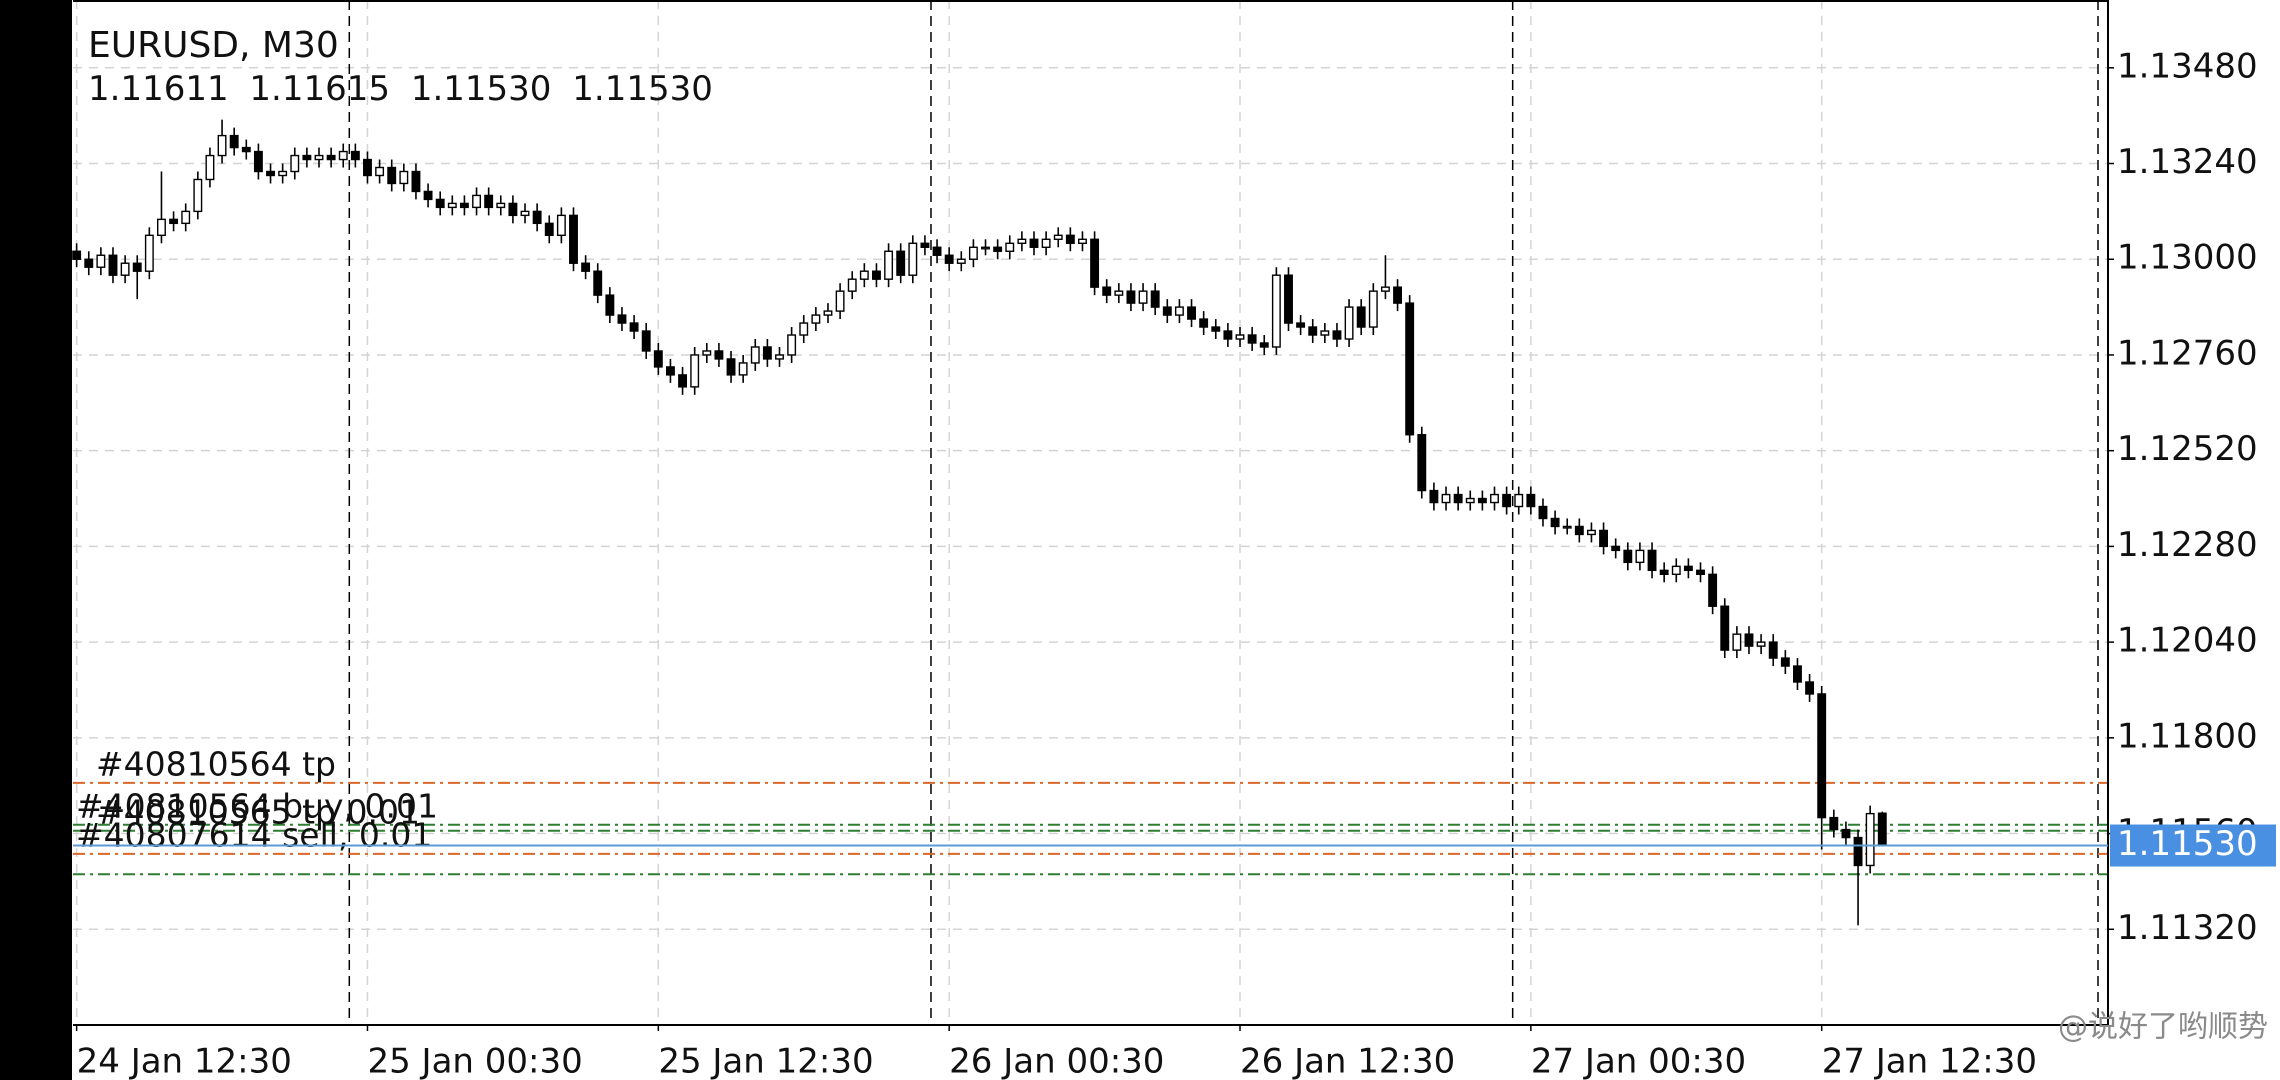 Image resolution: width=2280 pixels, height=1080 pixels. What do you see at coordinates (258, 811) in the screenshot?
I see `order-label: #40810565 tp 0.01` at bounding box center [258, 811].